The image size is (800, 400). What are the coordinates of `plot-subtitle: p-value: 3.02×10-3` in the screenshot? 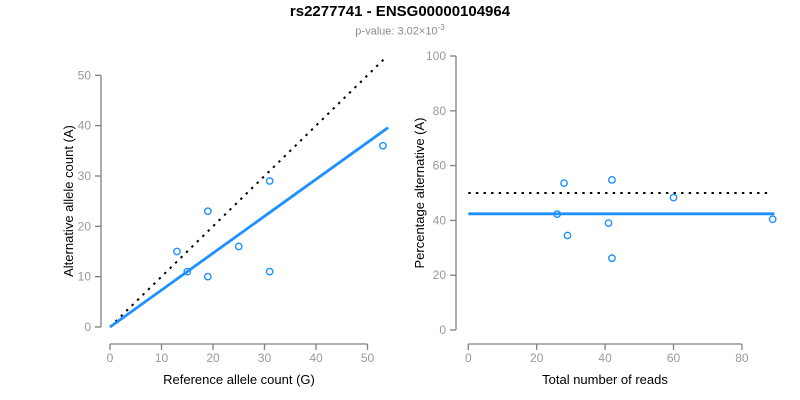 It's located at (400, 30).